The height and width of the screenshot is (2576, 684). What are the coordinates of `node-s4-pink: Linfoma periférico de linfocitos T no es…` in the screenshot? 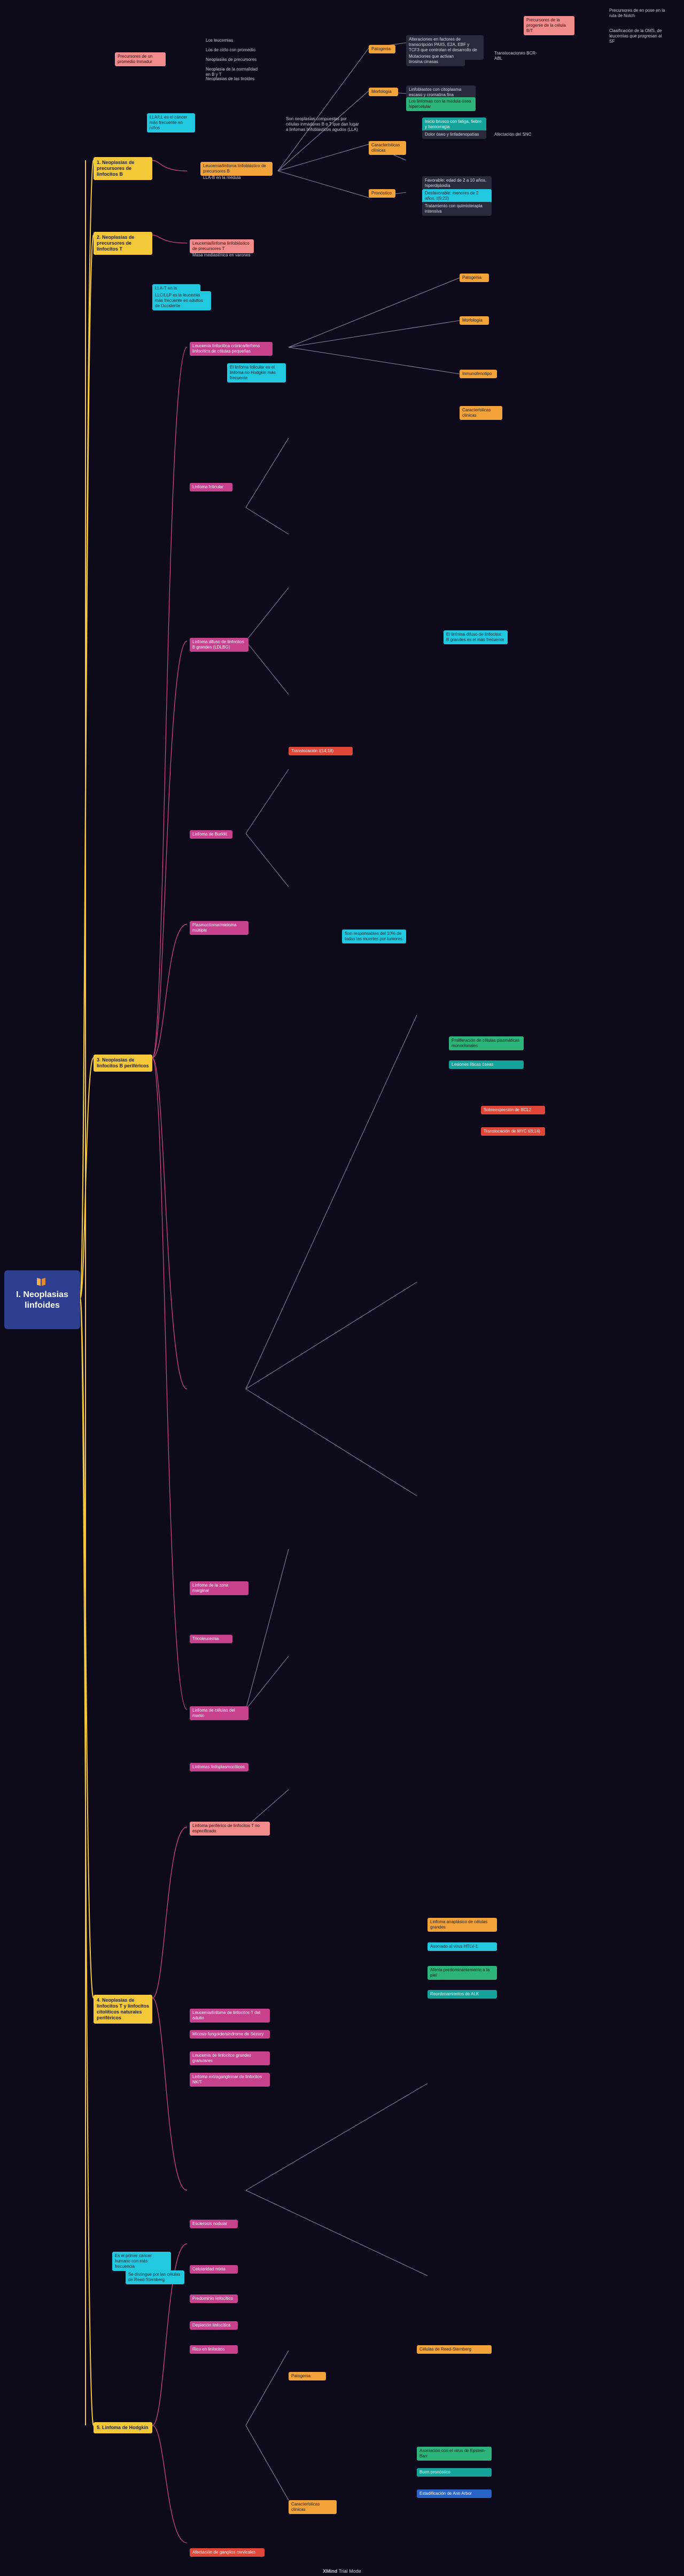 It's located at (230, 1829).